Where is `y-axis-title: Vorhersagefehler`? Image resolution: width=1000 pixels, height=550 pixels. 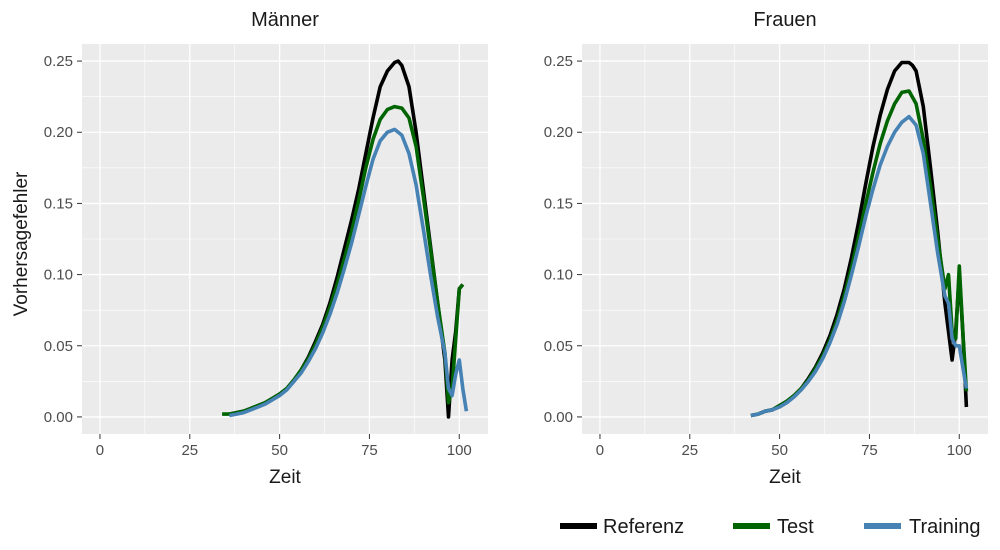
y-axis-title: Vorhersagefehler is located at coordinates (21, 243).